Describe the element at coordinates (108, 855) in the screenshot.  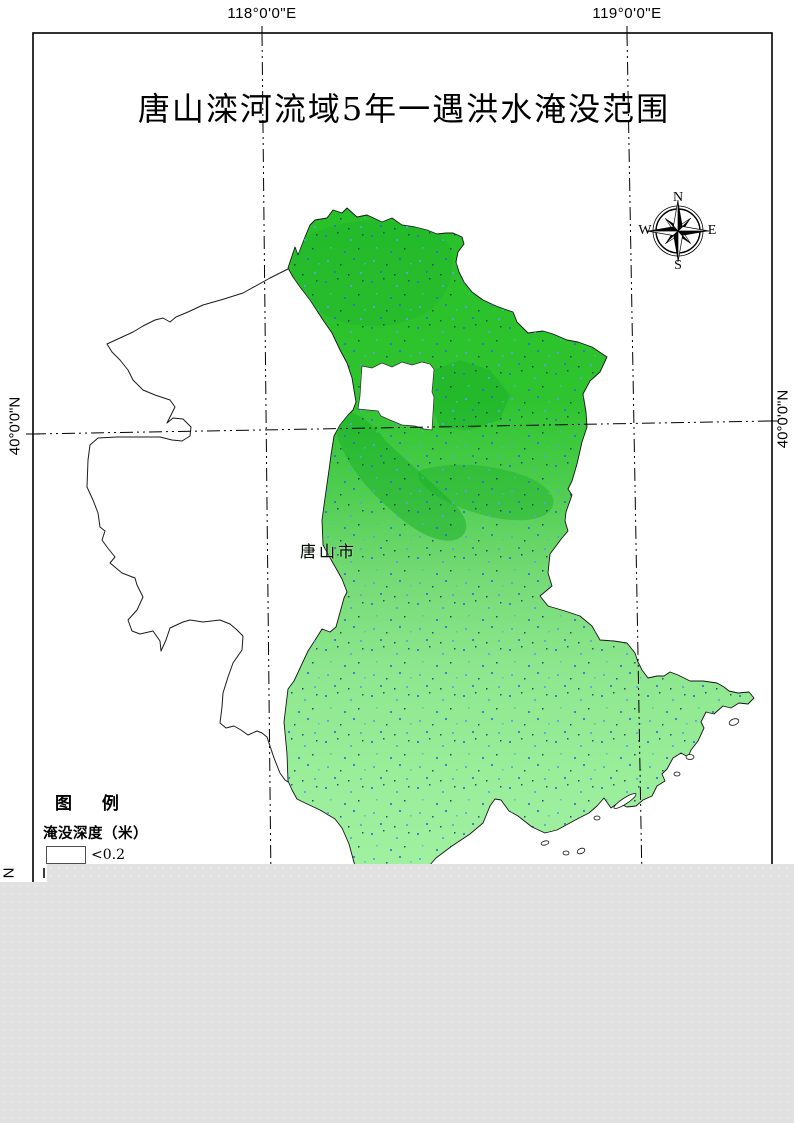
I see `legend-item-label: <0.2` at that location.